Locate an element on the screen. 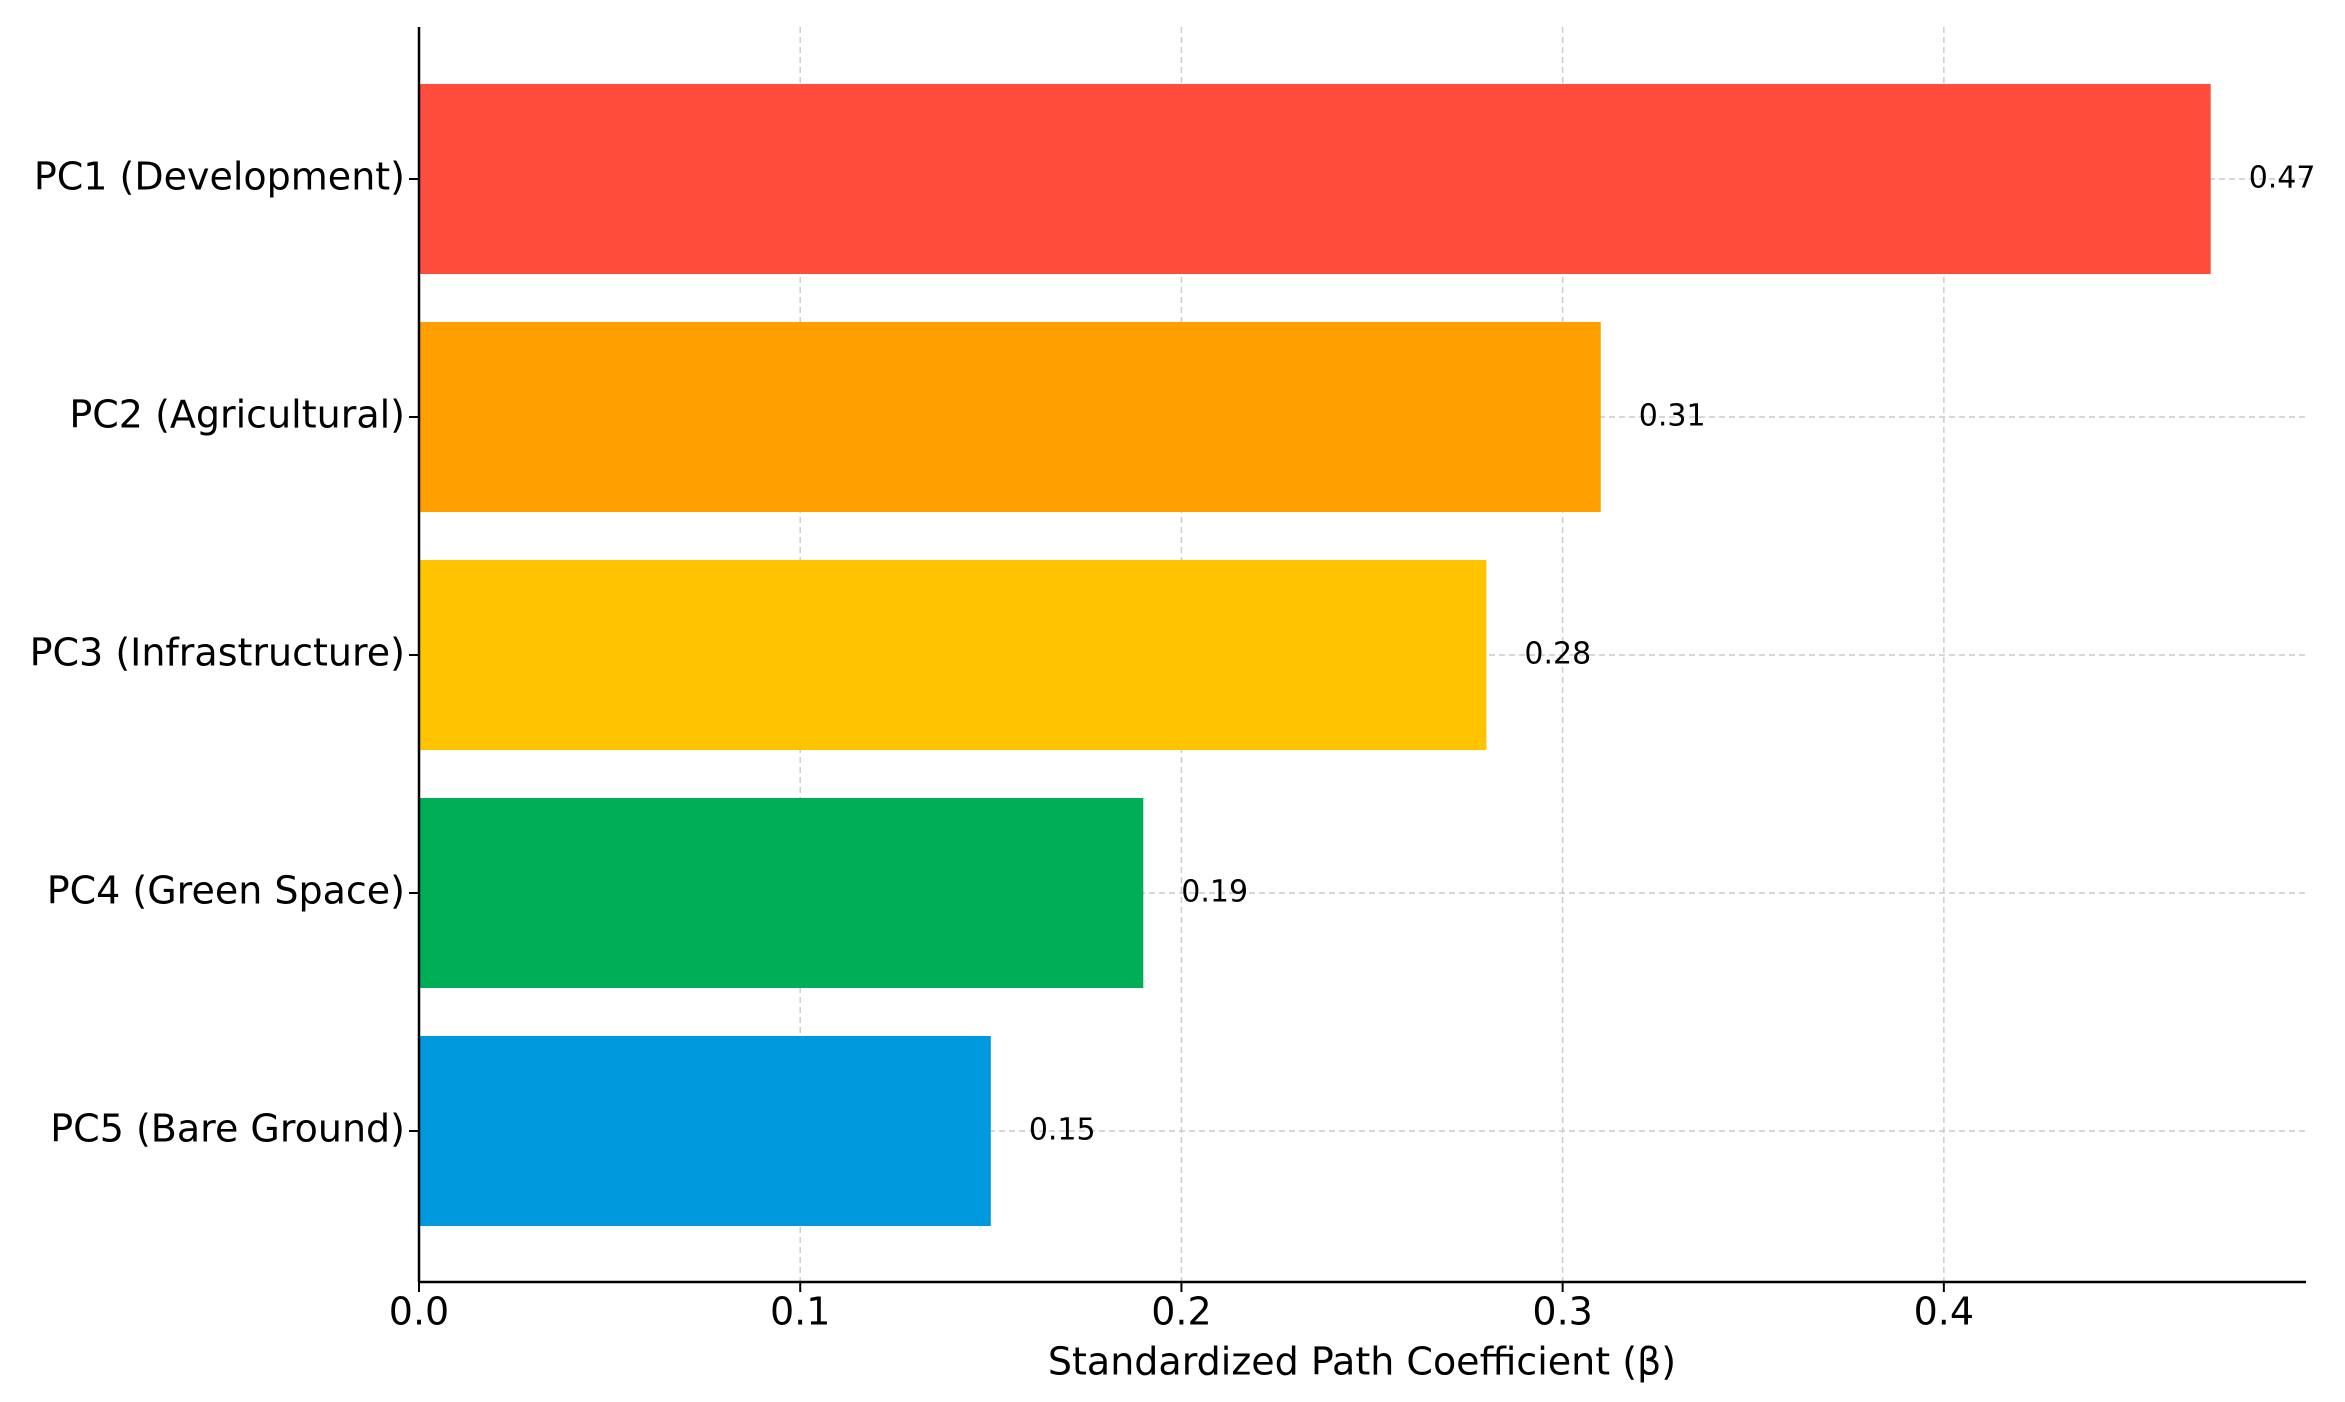 The image size is (2345, 1402). x-tick-label: 0.3 is located at coordinates (1562, 1312).